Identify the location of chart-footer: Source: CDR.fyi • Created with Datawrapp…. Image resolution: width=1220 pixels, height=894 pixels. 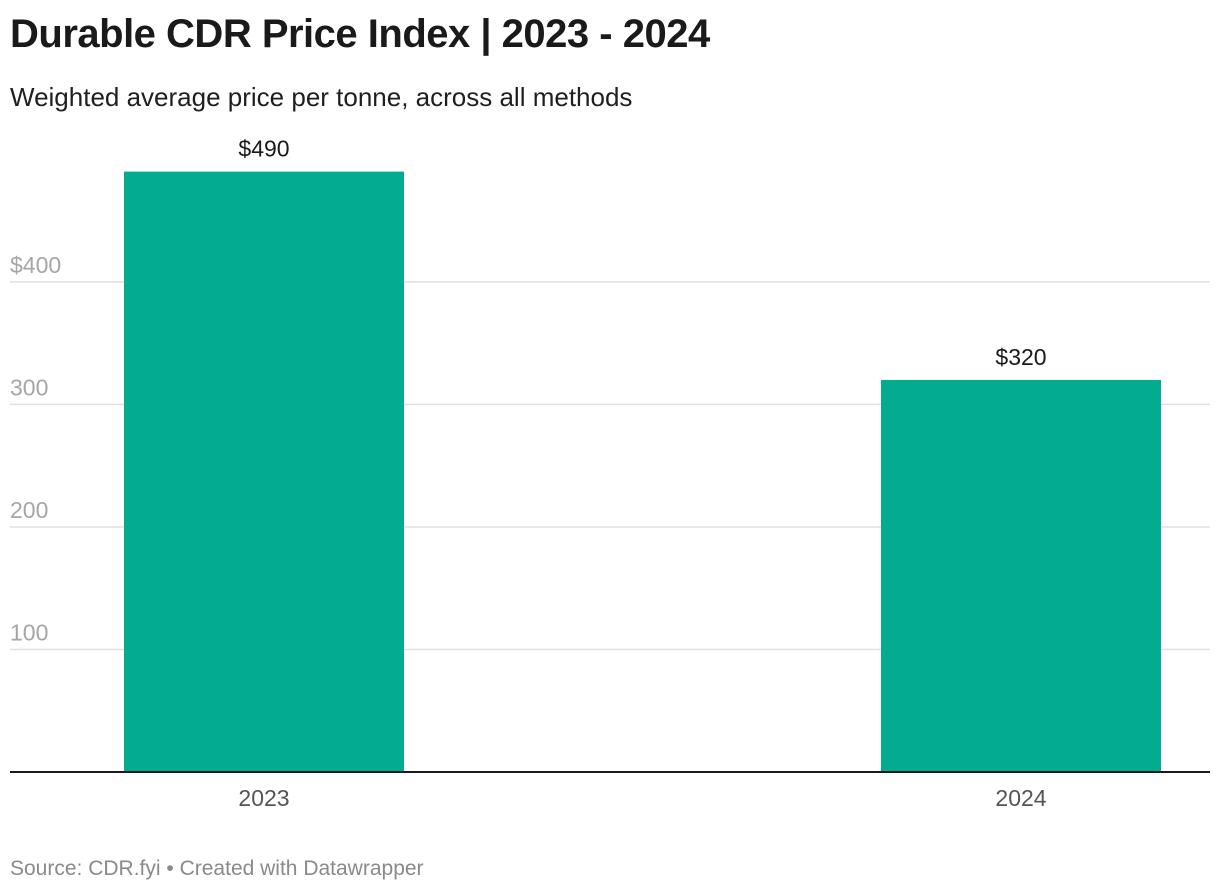
(217, 869).